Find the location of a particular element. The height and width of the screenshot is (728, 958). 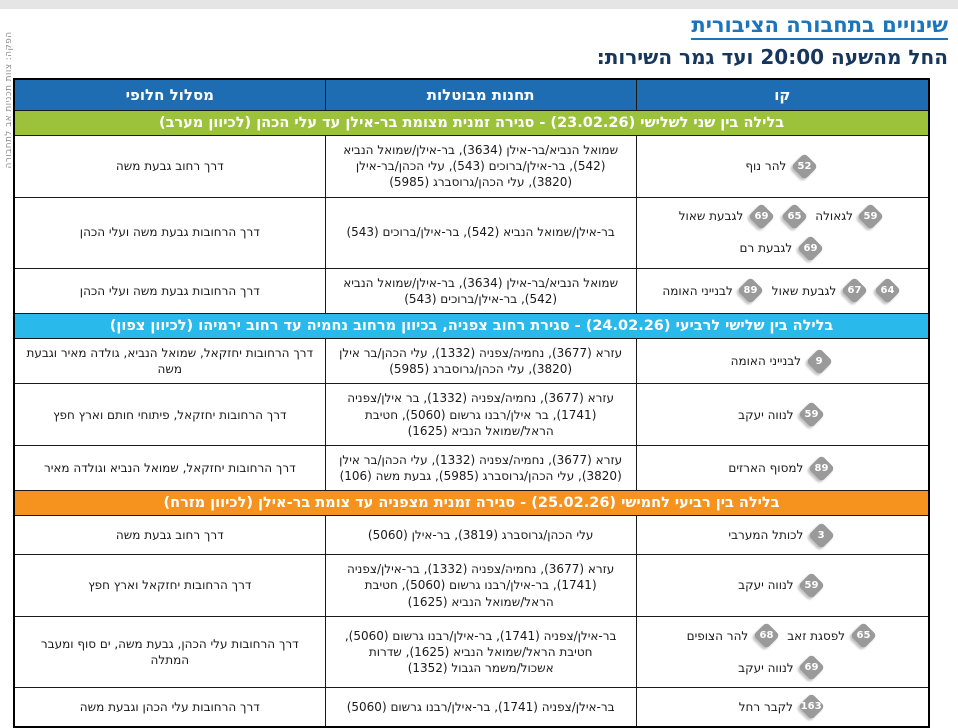

line-destination-label: לגבעת רם is located at coordinates (766, 248).